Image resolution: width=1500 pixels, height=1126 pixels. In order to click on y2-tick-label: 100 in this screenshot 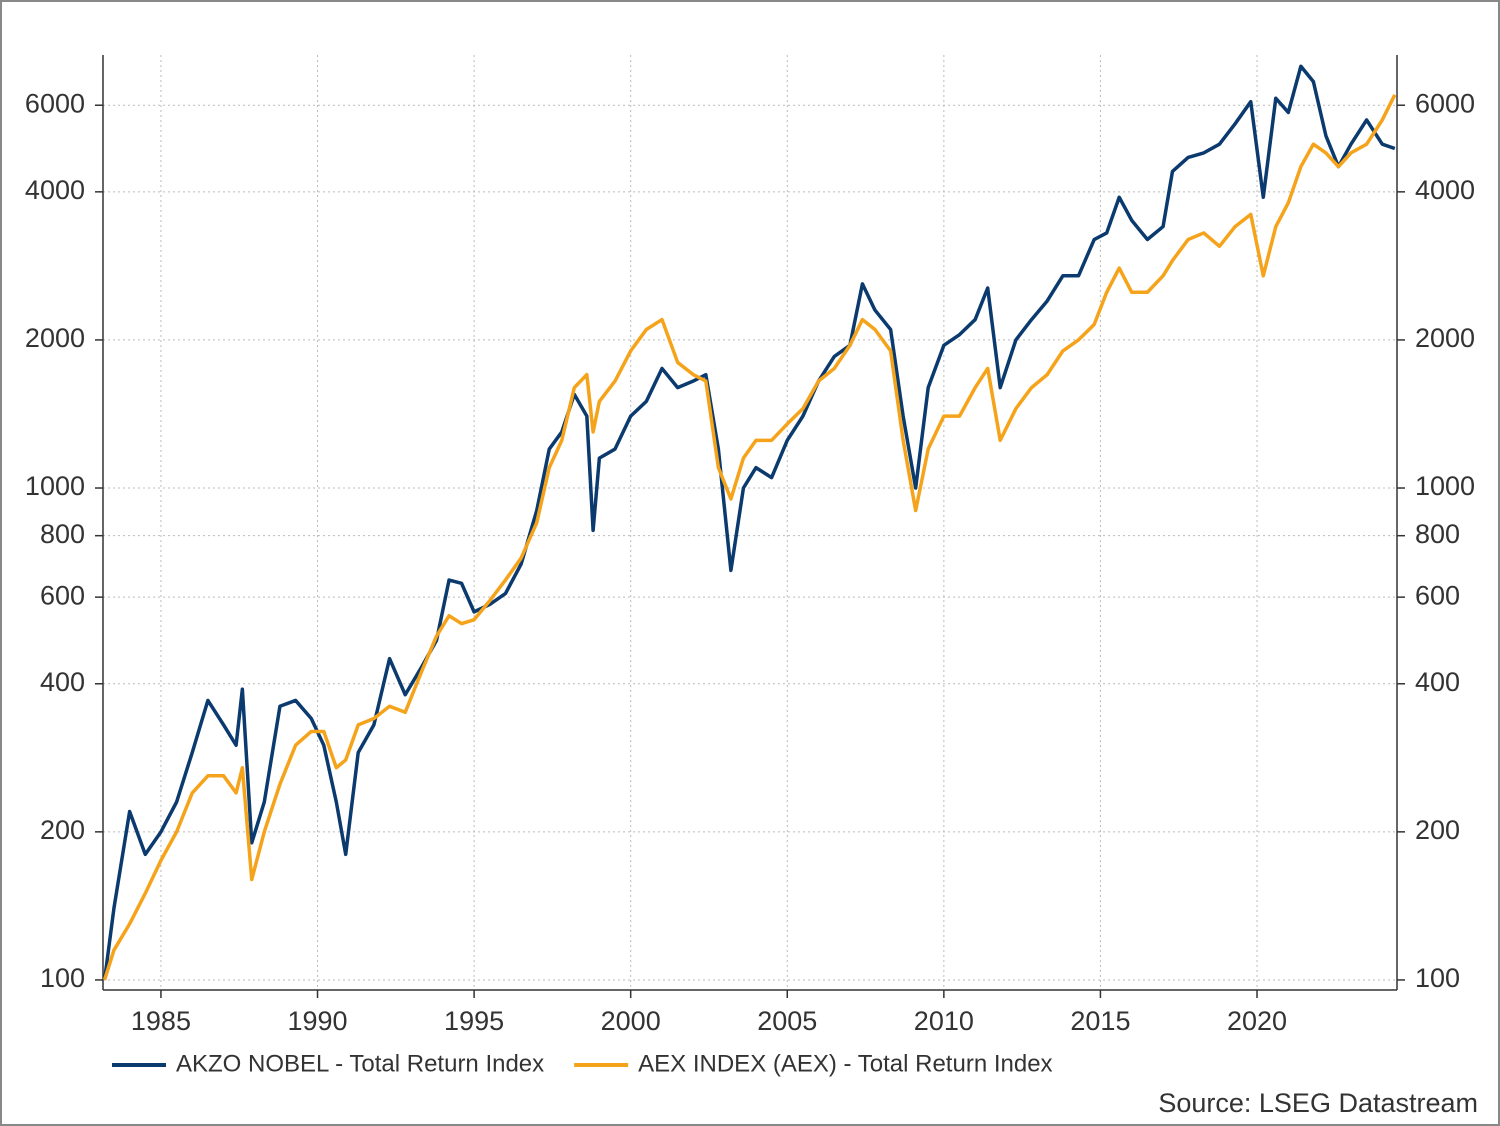, I will do `click(1437, 978)`.